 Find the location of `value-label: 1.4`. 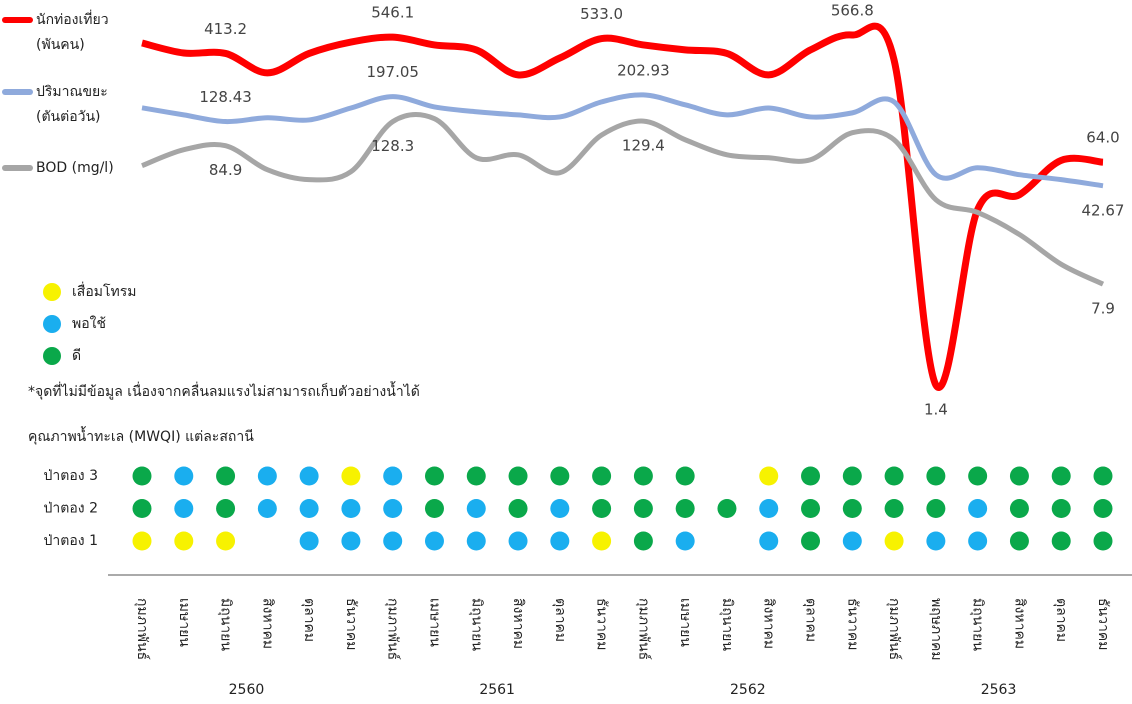

value-label: 1.4 is located at coordinates (936, 410).